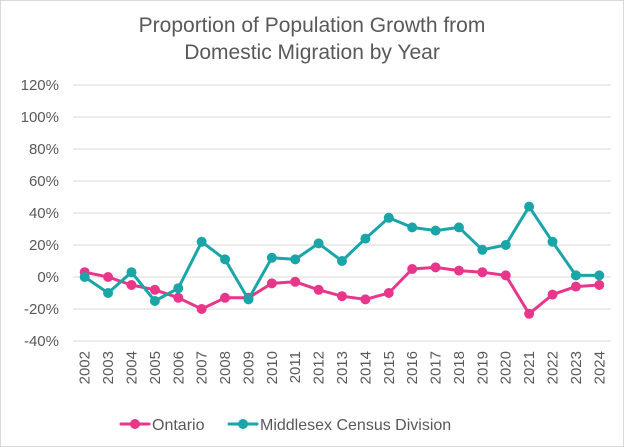 This screenshot has height=447, width=624. What do you see at coordinates (365, 367) in the screenshot?
I see `x-tick-label: 2014` at bounding box center [365, 367].